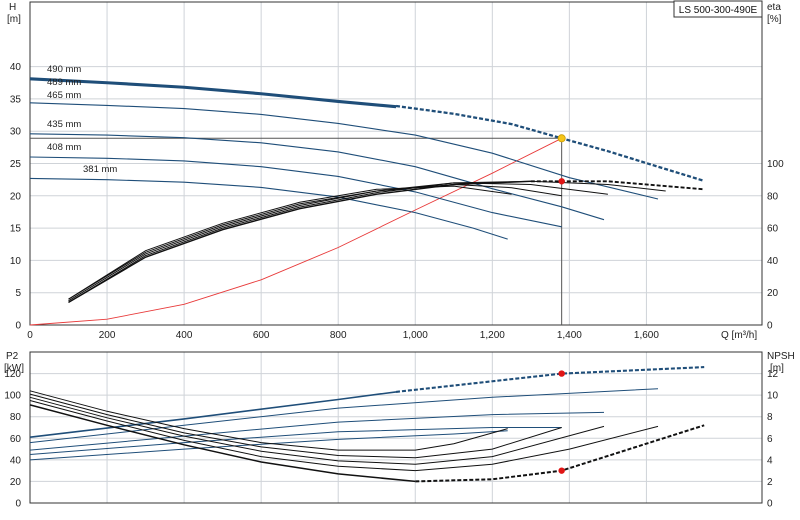  What do you see at coordinates (561, 138) in the screenshot?
I see `duty-point-head-marker` at bounding box center [561, 138].